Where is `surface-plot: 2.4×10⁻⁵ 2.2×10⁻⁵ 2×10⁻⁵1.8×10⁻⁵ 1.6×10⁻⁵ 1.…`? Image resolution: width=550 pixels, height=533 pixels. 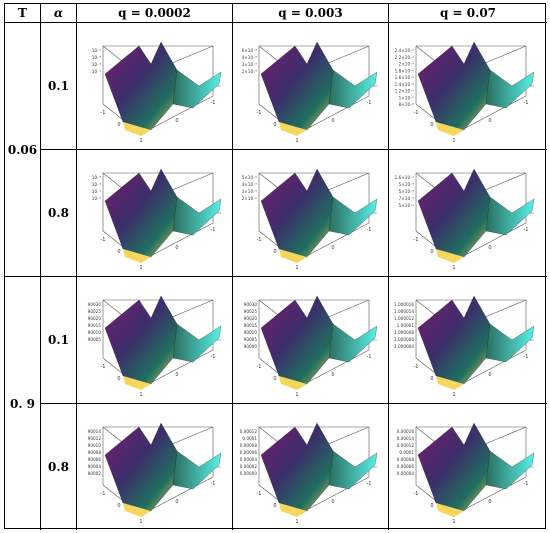
surface-plot: 2.4×10⁻⁵ 2.2×10⁻⁵ 2×10⁻⁵1.8×10⁻⁵ 1.6×10⁻⁵ 1.… is located at coordinates (465, 92).